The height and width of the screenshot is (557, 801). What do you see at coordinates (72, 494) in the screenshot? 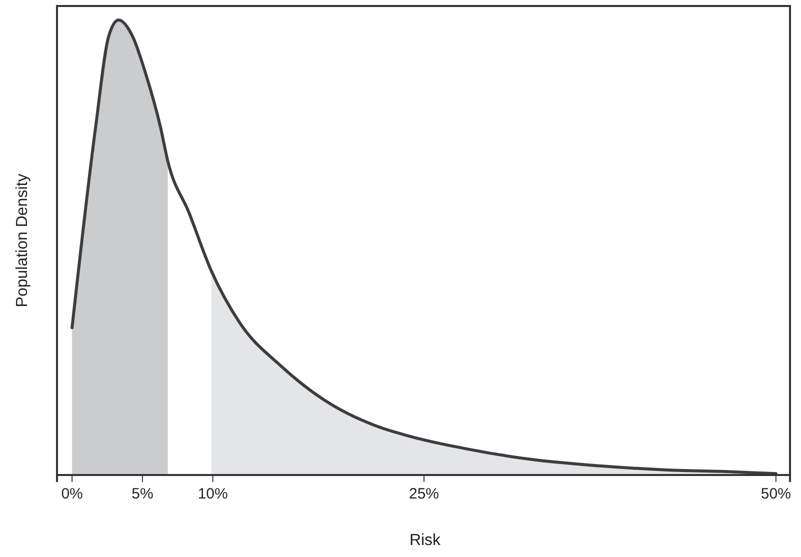
I see `x-tick-label: 0%` at bounding box center [72, 494].